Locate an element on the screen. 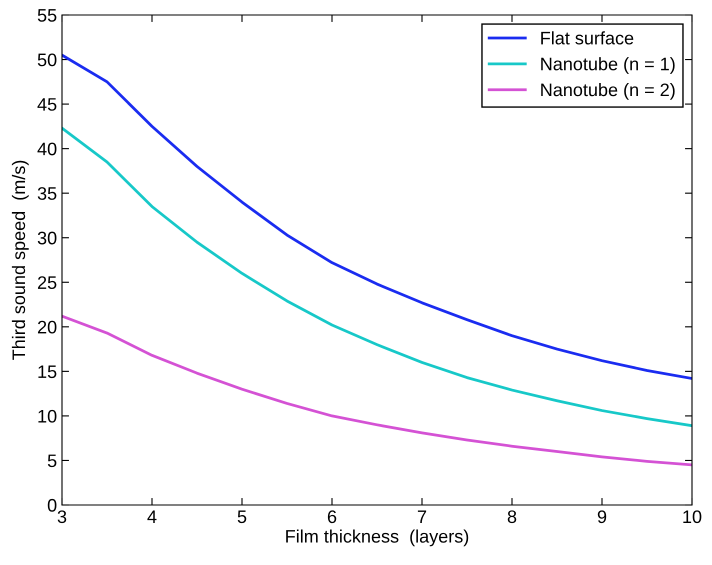 The image size is (712, 565). y-tick-label: 10 is located at coordinates (47, 416).